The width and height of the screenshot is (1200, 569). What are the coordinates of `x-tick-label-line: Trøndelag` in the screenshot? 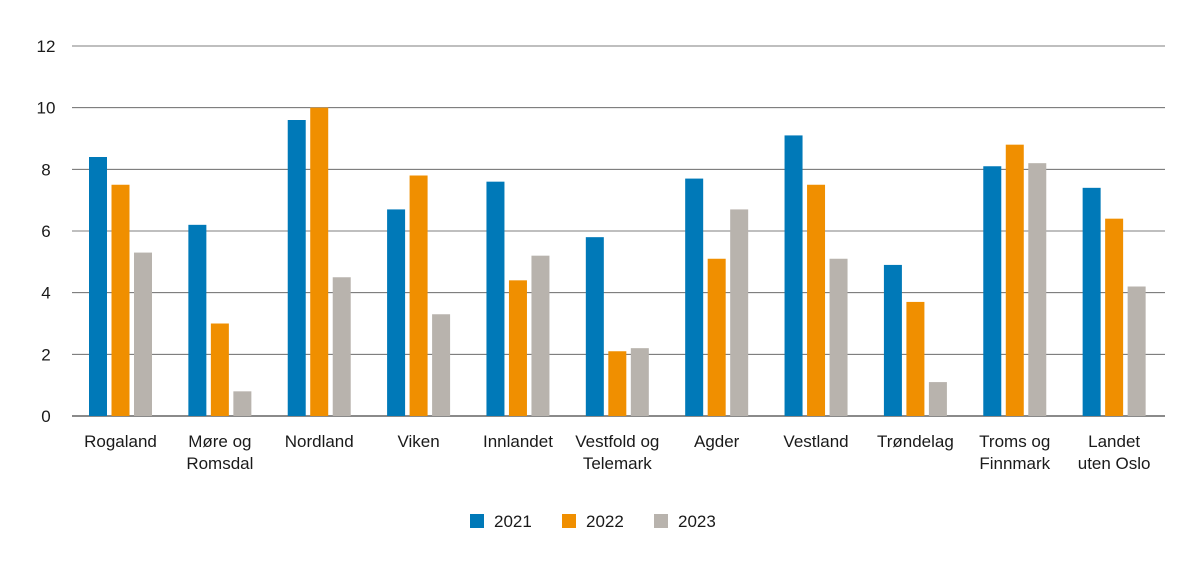 It's located at (915, 441).